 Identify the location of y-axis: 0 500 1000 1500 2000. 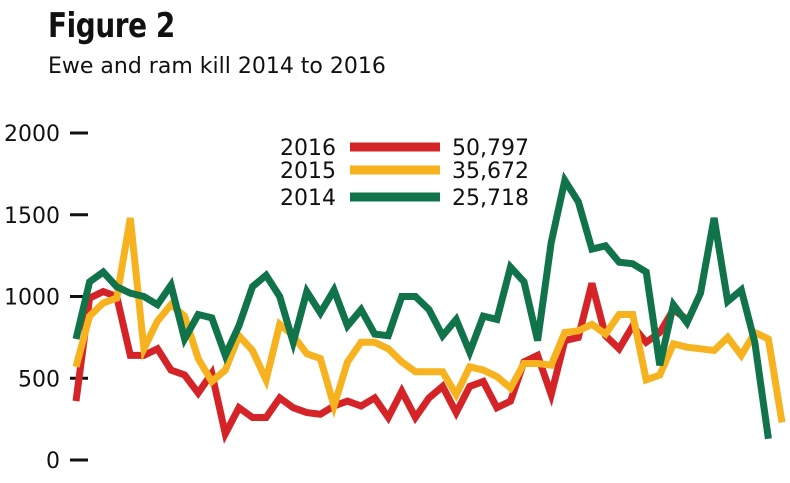
(46, 298).